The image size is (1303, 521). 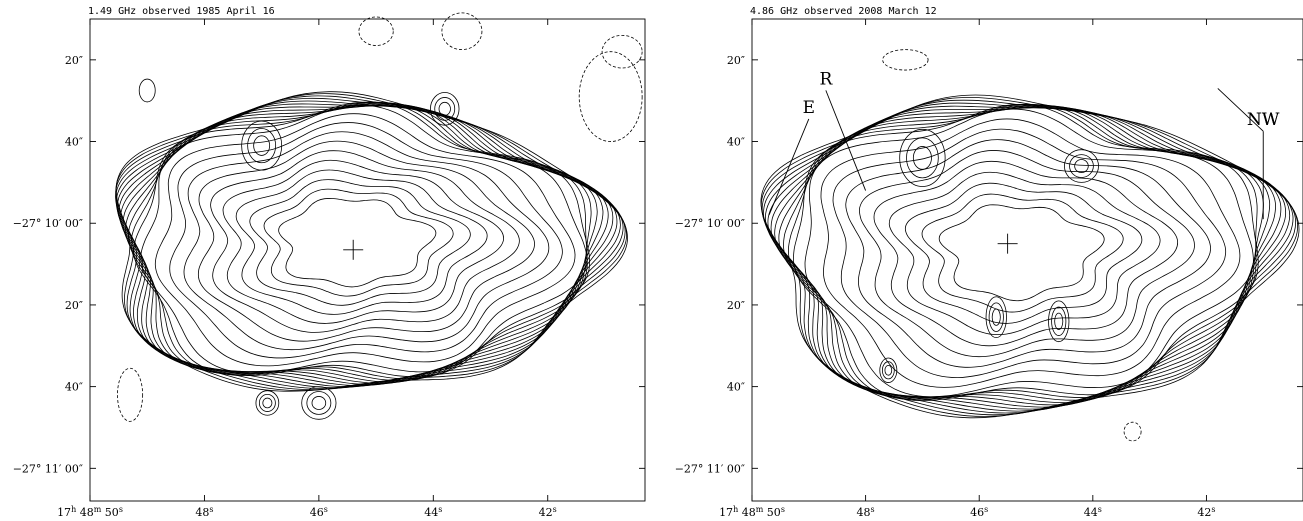 What do you see at coordinates (181, 11) in the screenshot?
I see `panel-title: 1.49 GHz observed 1985 April 16` at bounding box center [181, 11].